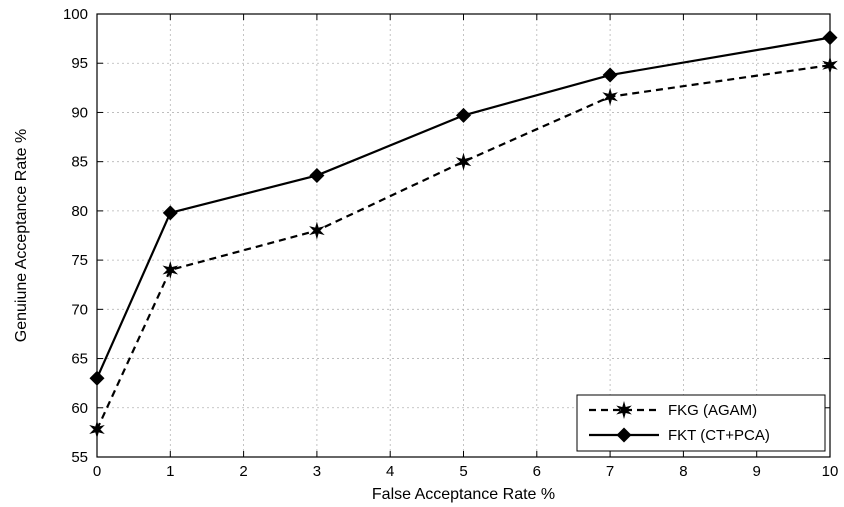  What do you see at coordinates (79, 408) in the screenshot?
I see `y-tick-label: 60` at bounding box center [79, 408].